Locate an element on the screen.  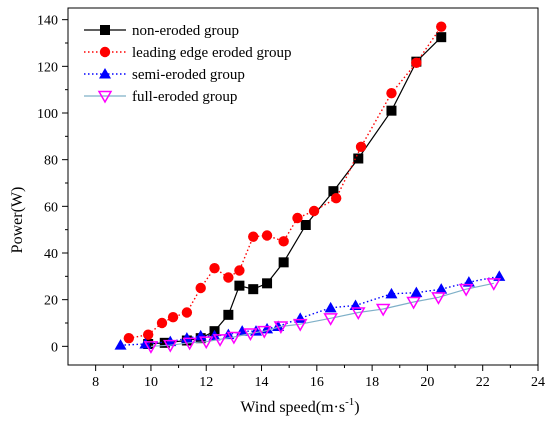
x-tick-label: 22 is located at coordinates (483, 382).